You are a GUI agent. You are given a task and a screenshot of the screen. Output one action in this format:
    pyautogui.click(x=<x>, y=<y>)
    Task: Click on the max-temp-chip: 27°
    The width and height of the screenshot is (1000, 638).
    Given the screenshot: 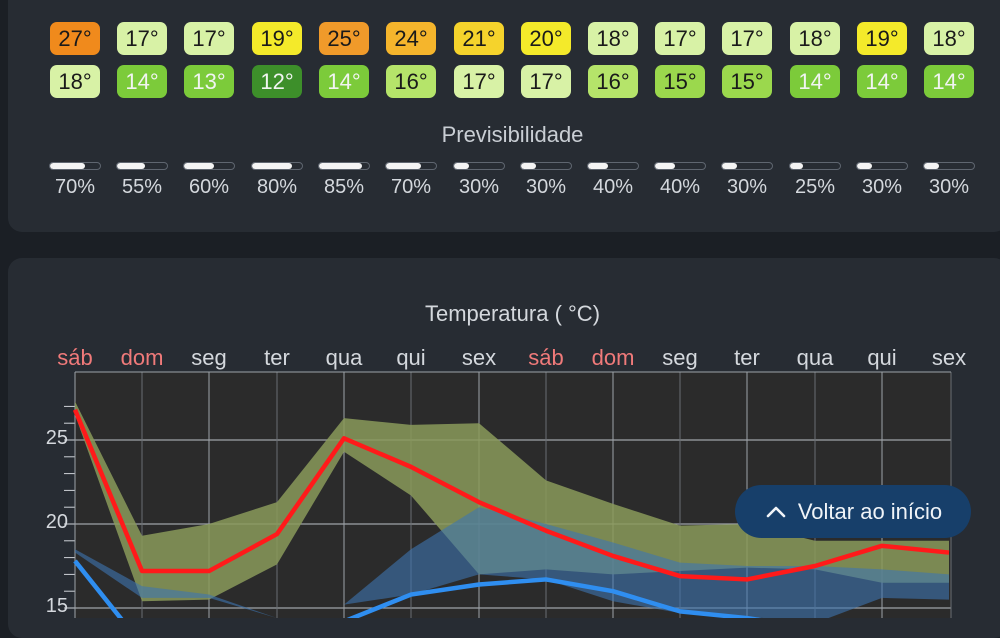 What is the action you would take?
    pyautogui.click(x=75, y=38)
    